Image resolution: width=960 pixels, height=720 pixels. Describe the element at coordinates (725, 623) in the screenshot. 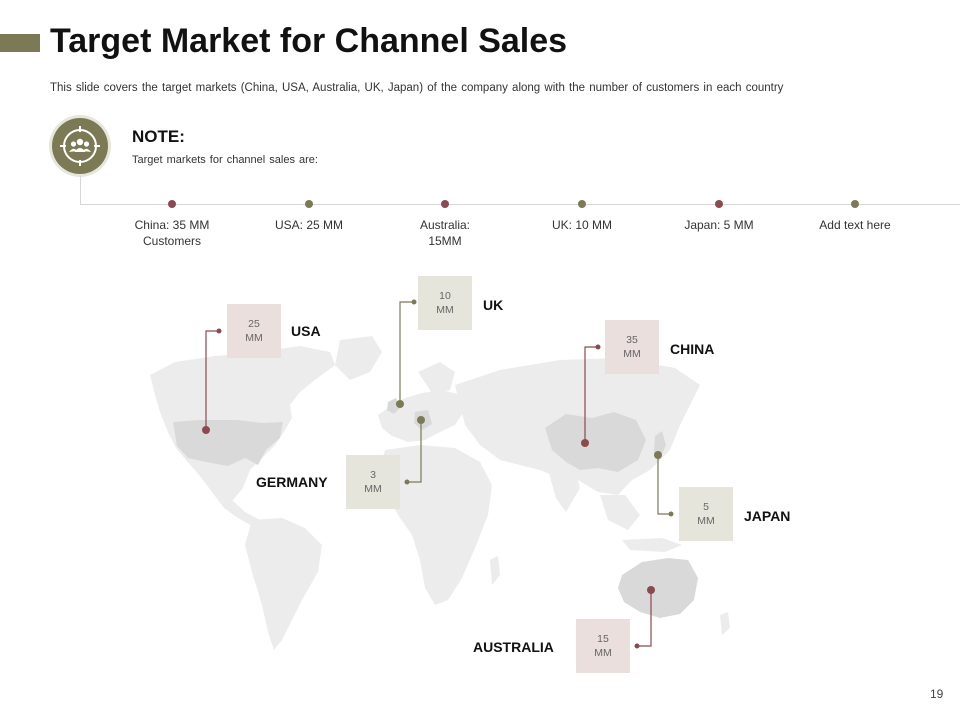

I see `map-new-zealand` at that location.